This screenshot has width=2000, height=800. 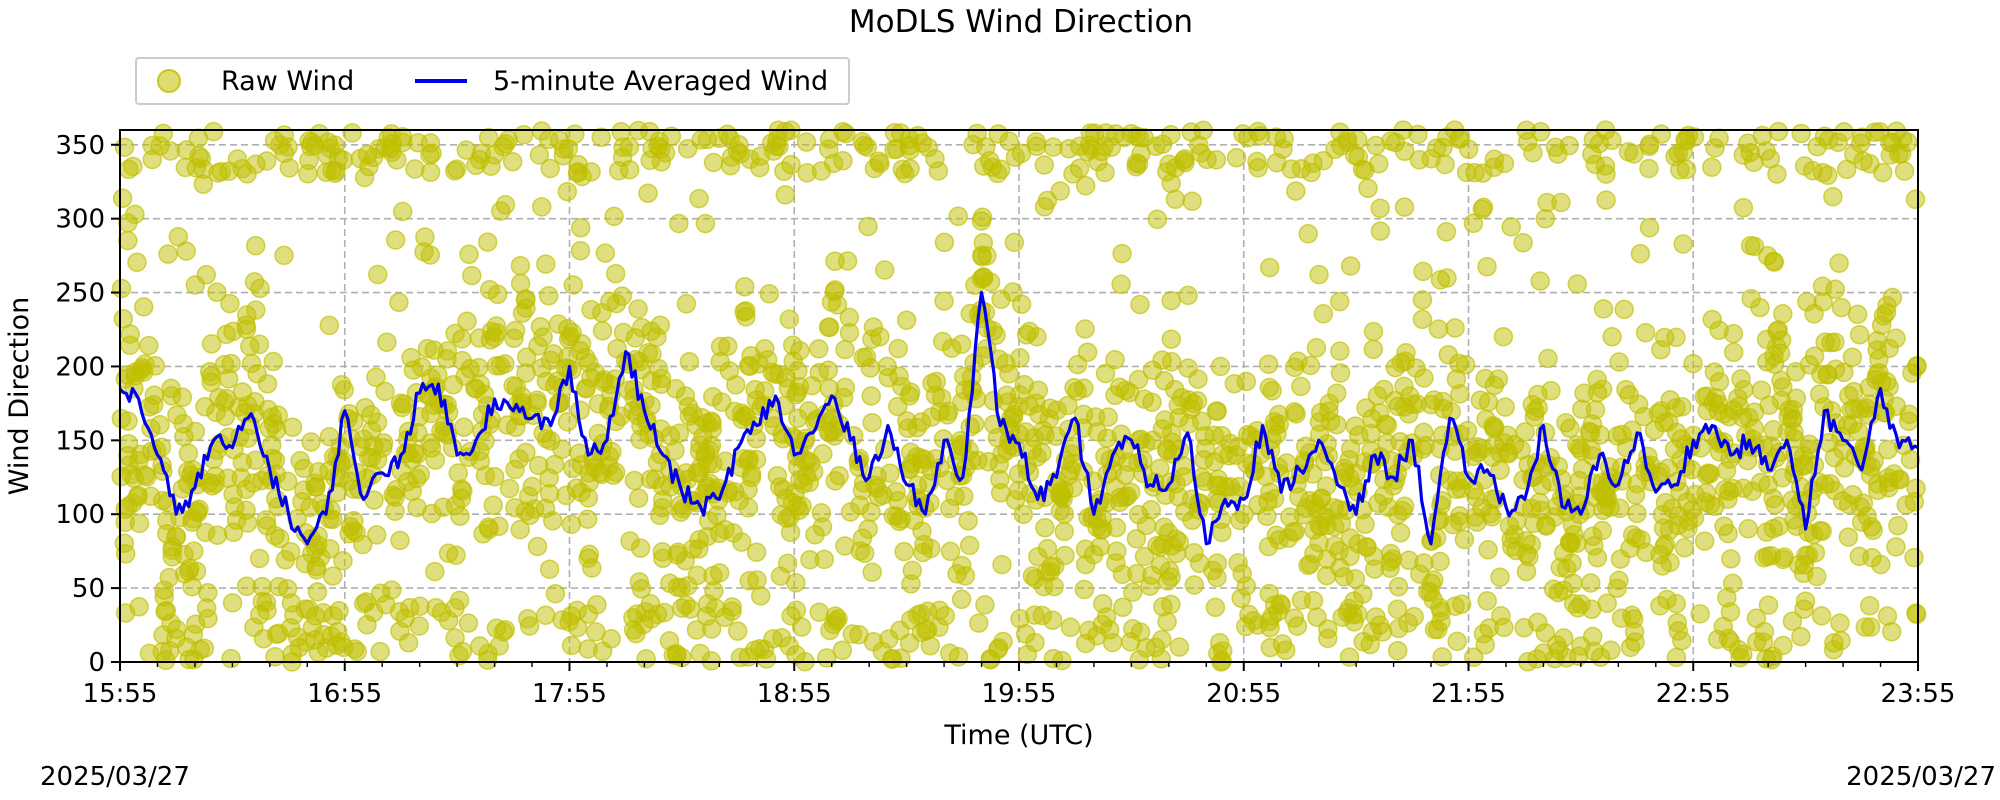 What do you see at coordinates (19, 396) in the screenshot?
I see `y-axis-label: Wind Direction` at bounding box center [19, 396].